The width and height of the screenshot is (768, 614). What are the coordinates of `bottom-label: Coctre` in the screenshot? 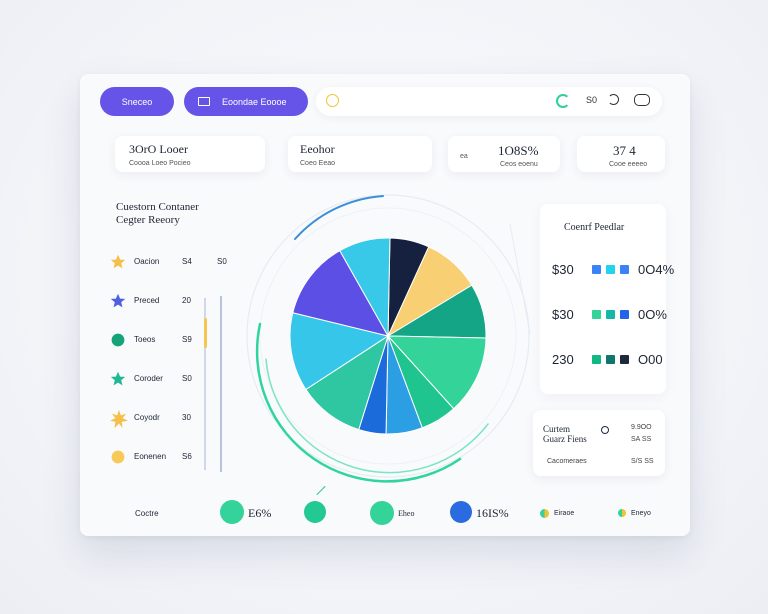 It's located at (147, 513).